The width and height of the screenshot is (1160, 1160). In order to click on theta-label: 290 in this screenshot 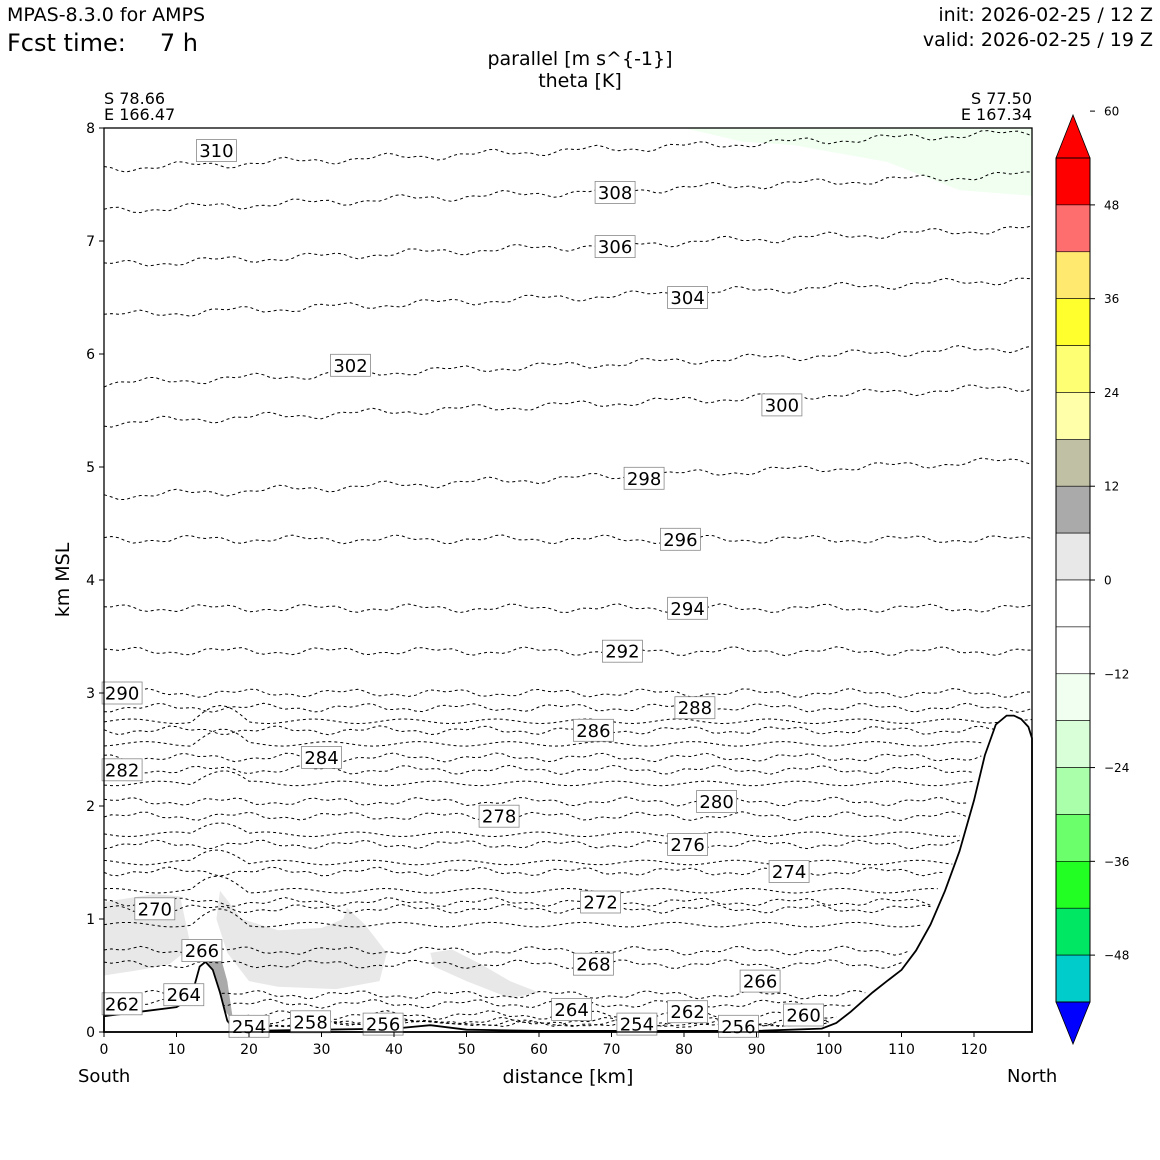, I will do `click(122, 693)`.